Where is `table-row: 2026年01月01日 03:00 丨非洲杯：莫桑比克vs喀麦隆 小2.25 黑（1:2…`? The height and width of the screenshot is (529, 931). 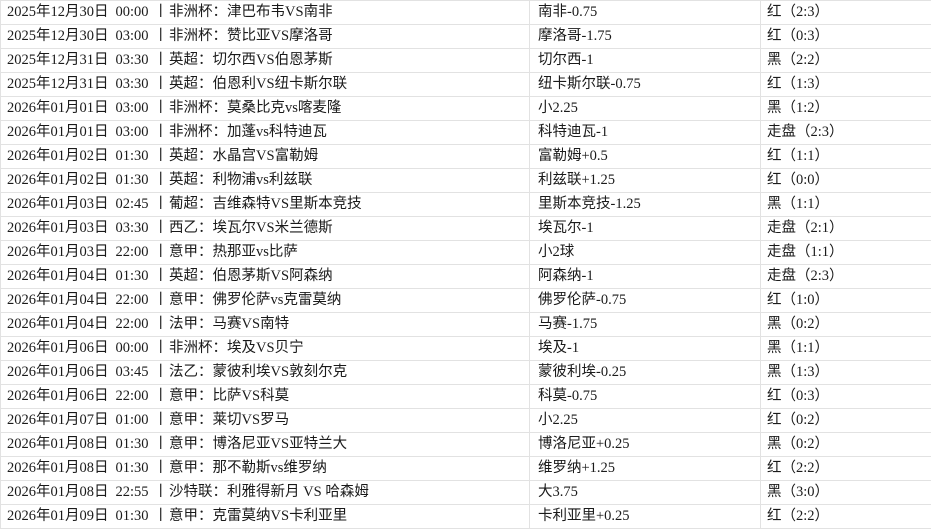
table-row: 2026年01月01日 03:00 丨非洲杯：莫桑比克vs喀麦隆 小2.25 黑（1:2… is located at coordinates (465, 108).